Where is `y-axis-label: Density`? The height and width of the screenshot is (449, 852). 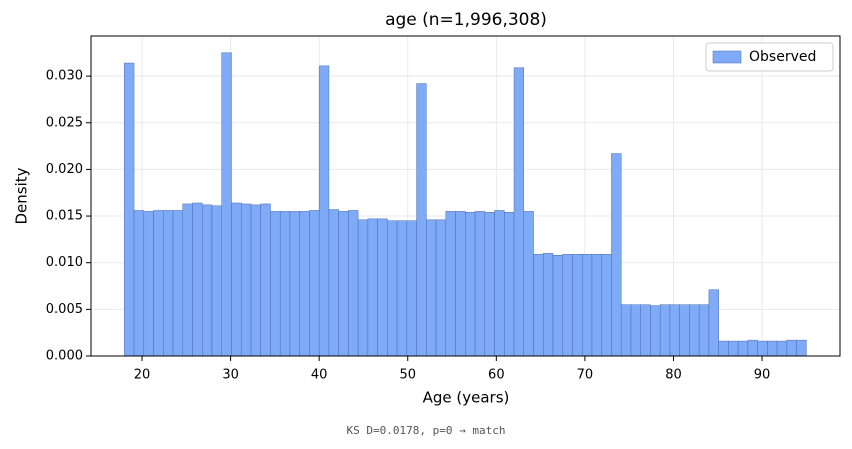 y-axis-label: Density is located at coordinates (22, 195).